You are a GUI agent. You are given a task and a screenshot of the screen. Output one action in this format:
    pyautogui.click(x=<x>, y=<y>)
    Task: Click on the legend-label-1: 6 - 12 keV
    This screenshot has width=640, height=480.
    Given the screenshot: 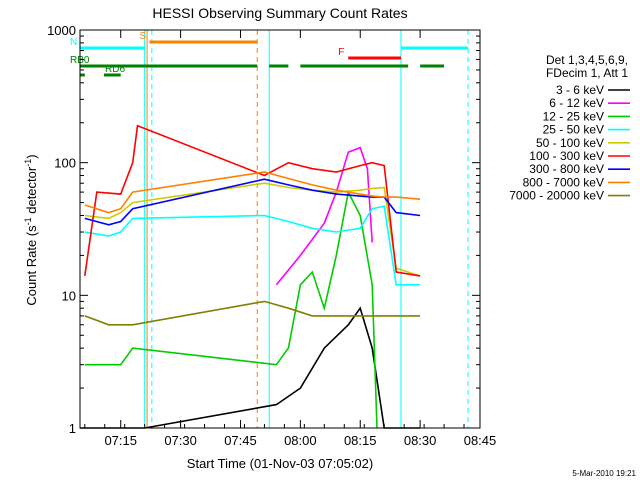 What is the action you would take?
    pyautogui.click(x=576, y=103)
    